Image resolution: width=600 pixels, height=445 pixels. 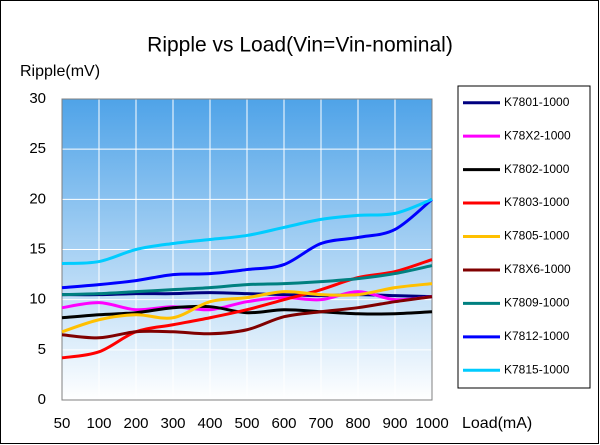 I want to click on y-axis-label: Ripple(mV), so click(x=60, y=71).